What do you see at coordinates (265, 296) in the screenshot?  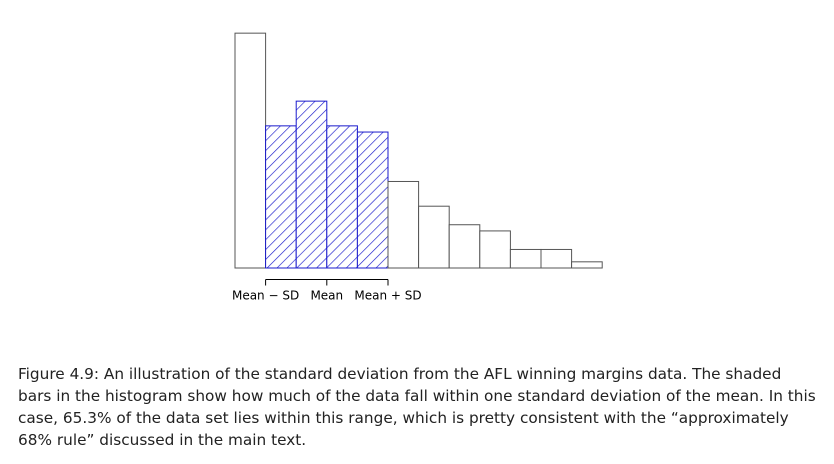 I see `x-tick-label: Mean − SD` at bounding box center [265, 296].